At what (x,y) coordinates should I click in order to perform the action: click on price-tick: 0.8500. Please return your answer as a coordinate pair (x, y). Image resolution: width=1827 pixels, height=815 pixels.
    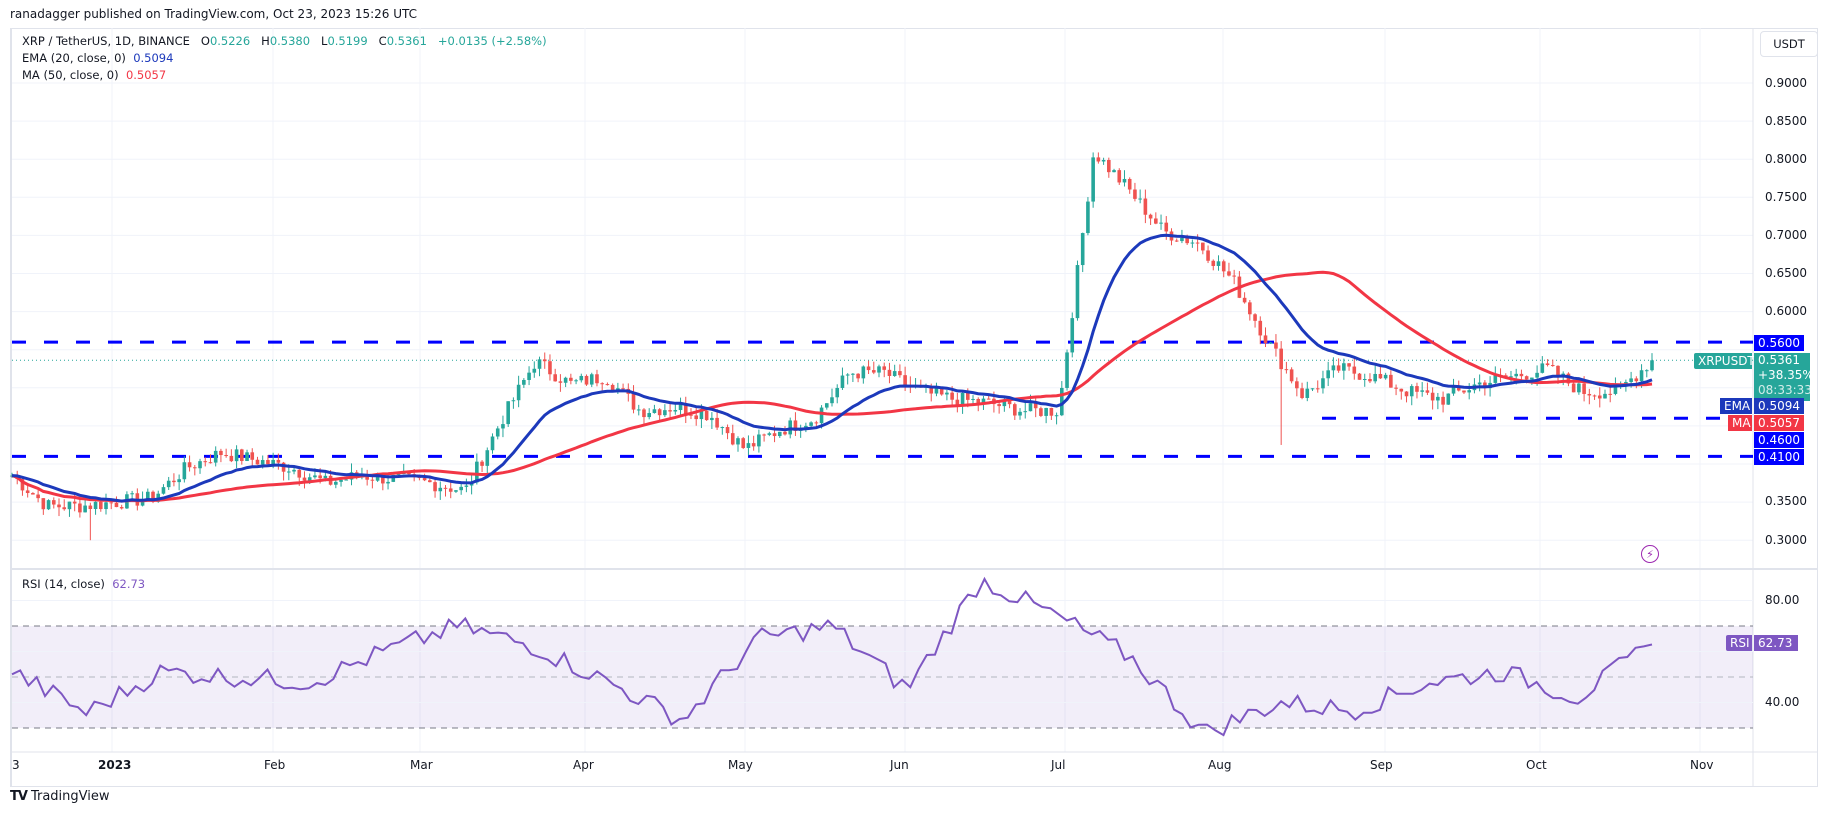
    Looking at the image, I should click on (1786, 121).